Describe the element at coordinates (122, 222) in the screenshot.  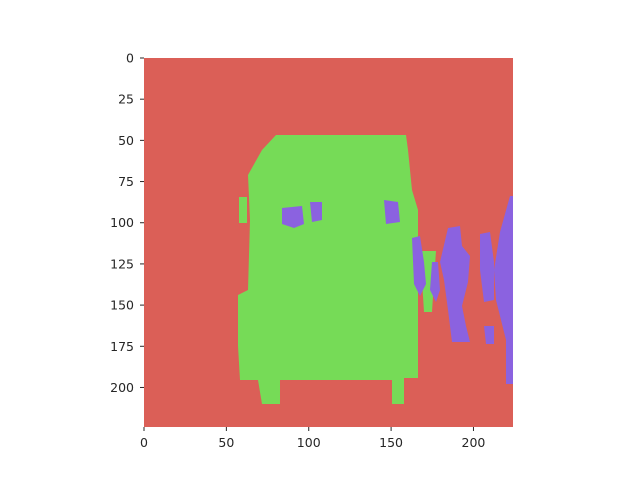
I see `y-tick-label: 100` at that location.